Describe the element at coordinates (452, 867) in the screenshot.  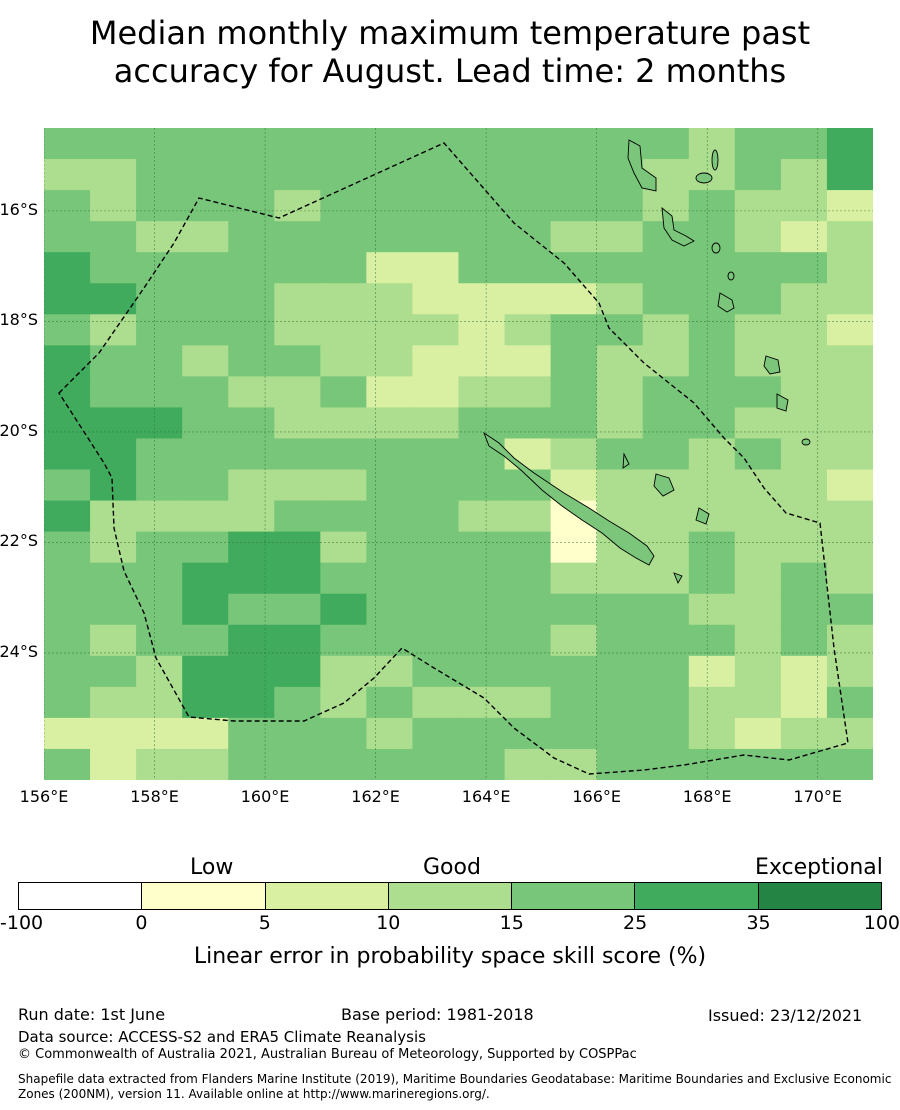
I see `legend-category-good: Good` at that location.